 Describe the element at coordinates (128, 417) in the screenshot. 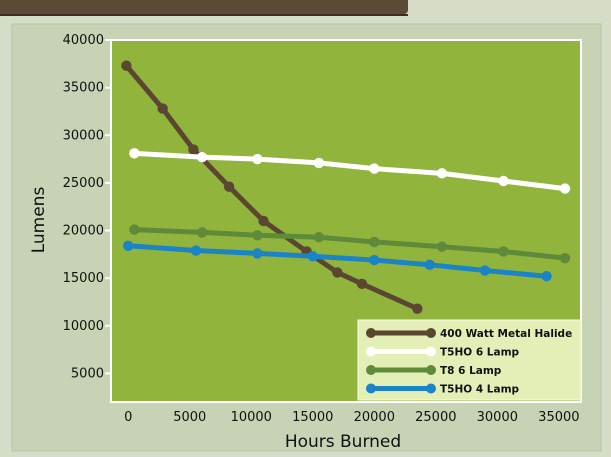

I see `x-tick-label: 0` at that location.